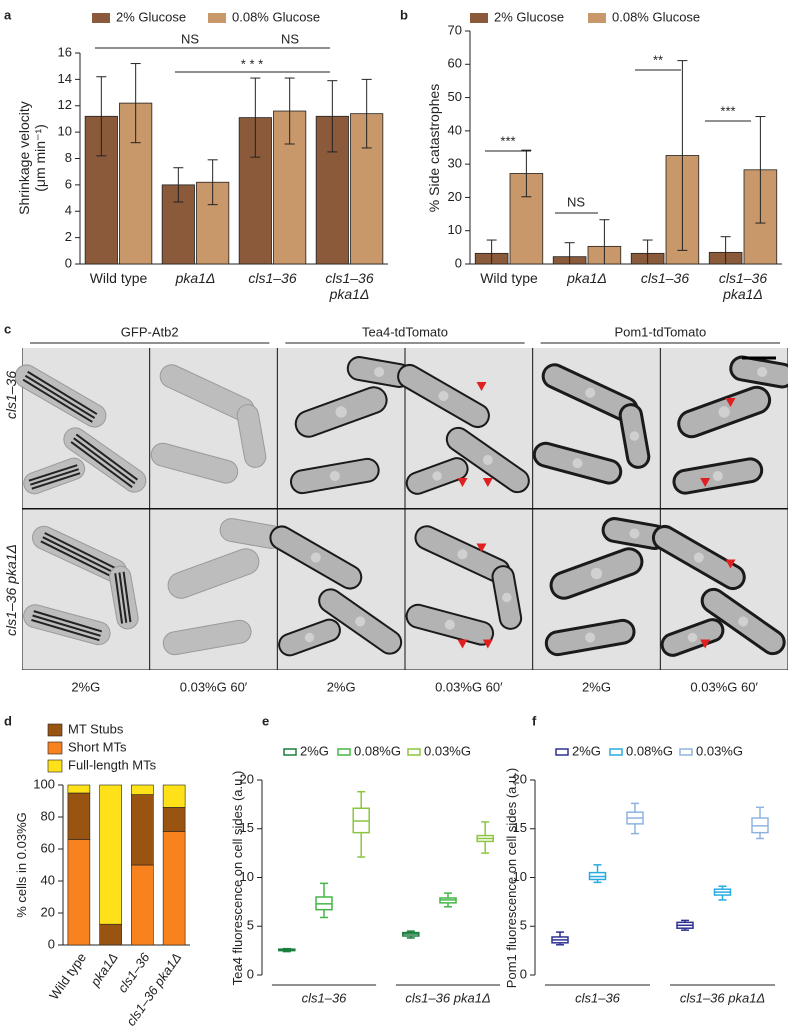  What do you see at coordinates (48, 815) in the screenshot?
I see `y-tick-label: 80` at bounding box center [48, 815].